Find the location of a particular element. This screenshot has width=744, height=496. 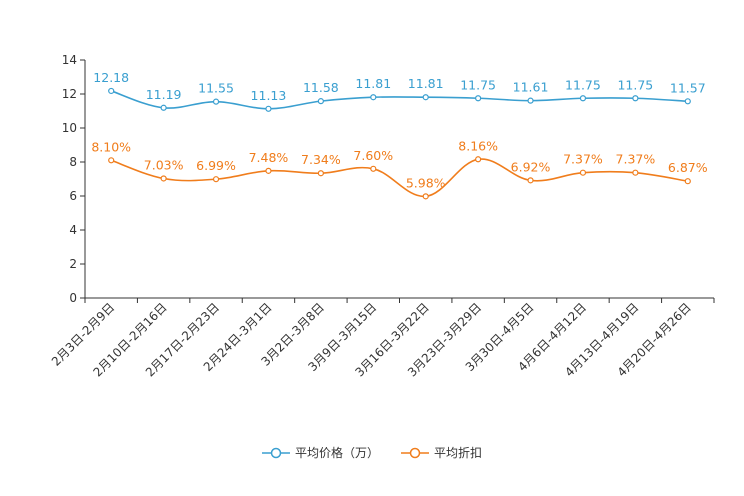

legend-price-label: 平均价格（万） is located at coordinates (336, 453).